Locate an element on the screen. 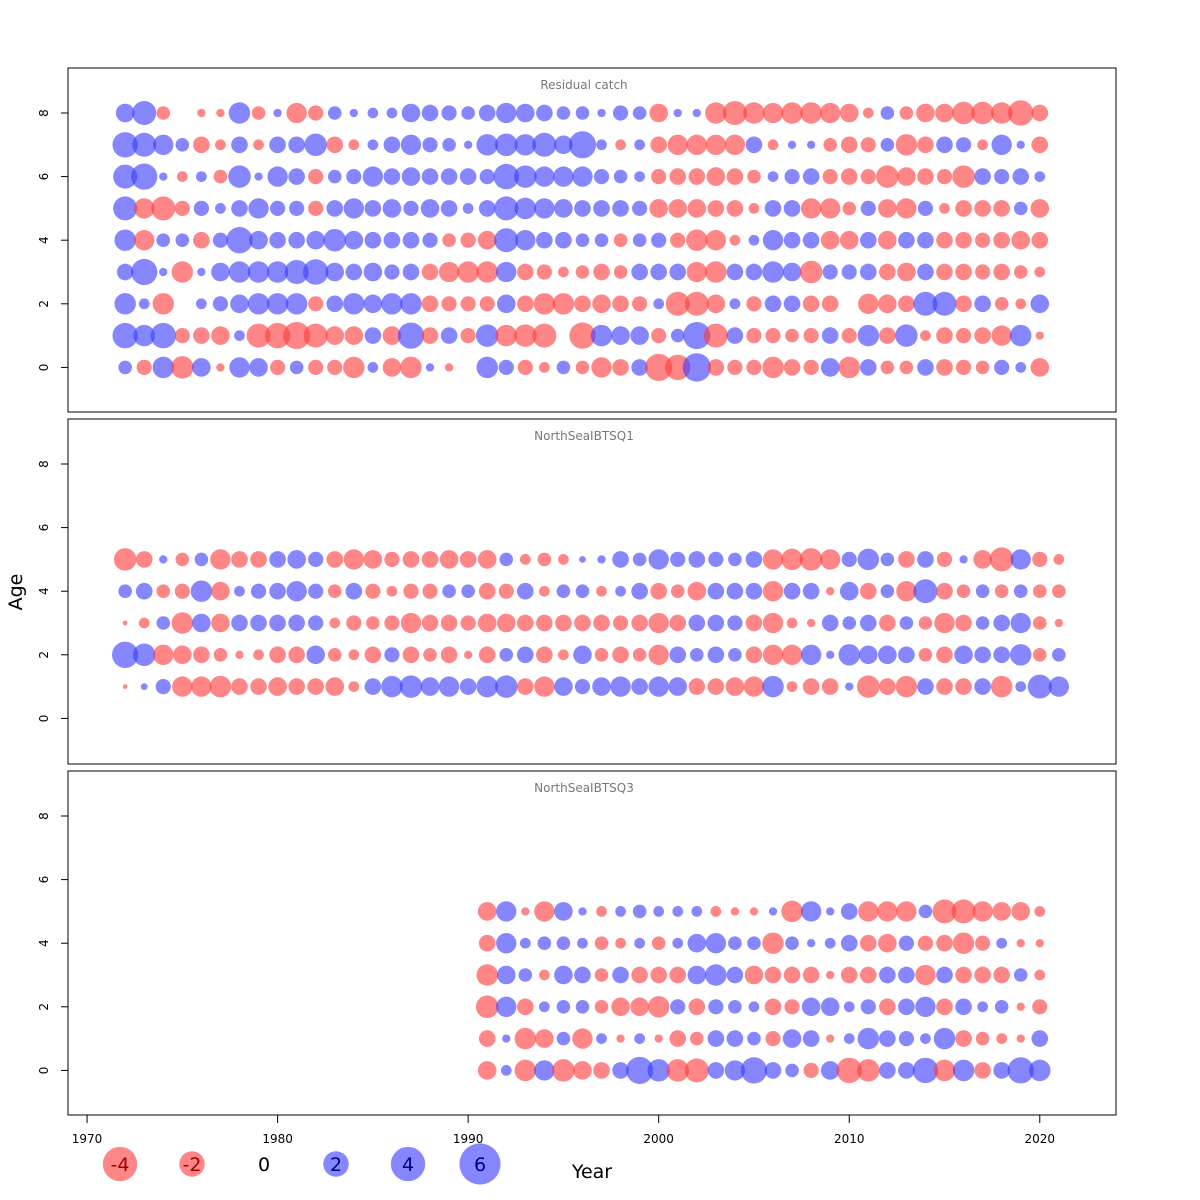 The height and width of the screenshot is (1200, 1200). y-tick-label: 4 is located at coordinates (44, 591).